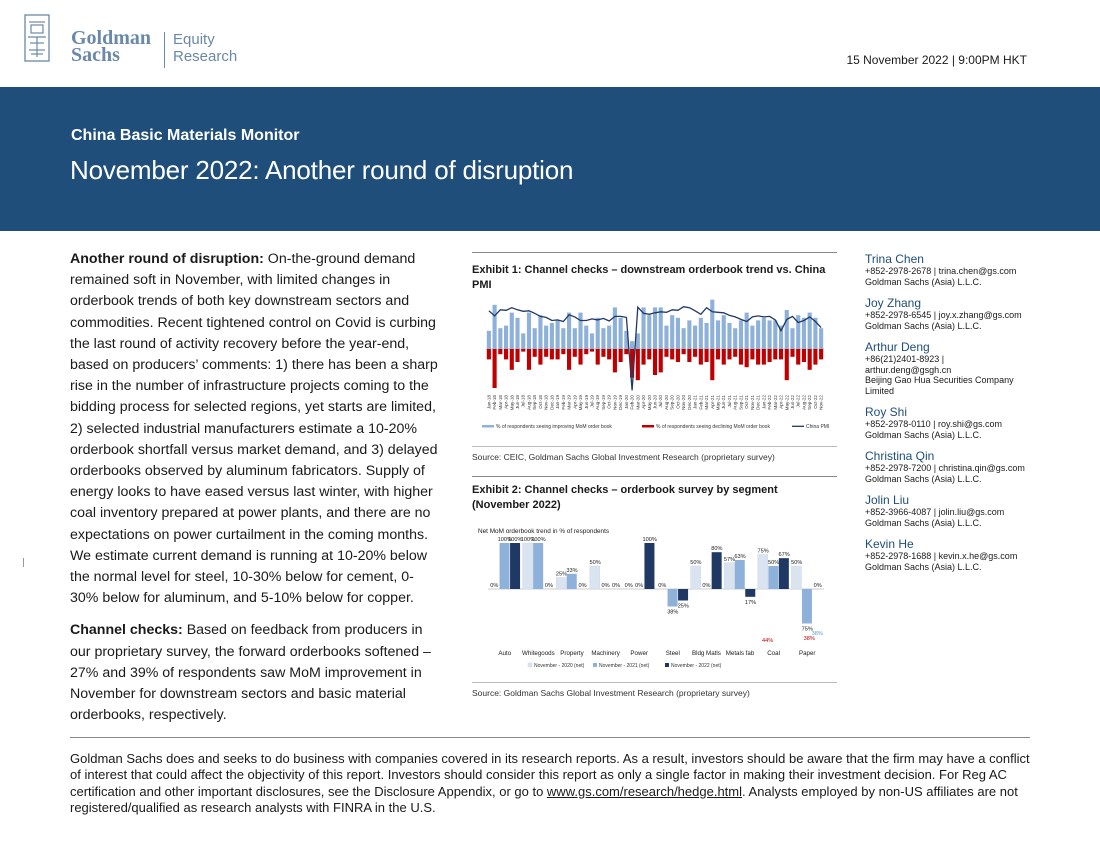 The image size is (1100, 850). Describe the element at coordinates (817, 427) in the screenshot. I see `legend-pmi: China PMI` at that location.